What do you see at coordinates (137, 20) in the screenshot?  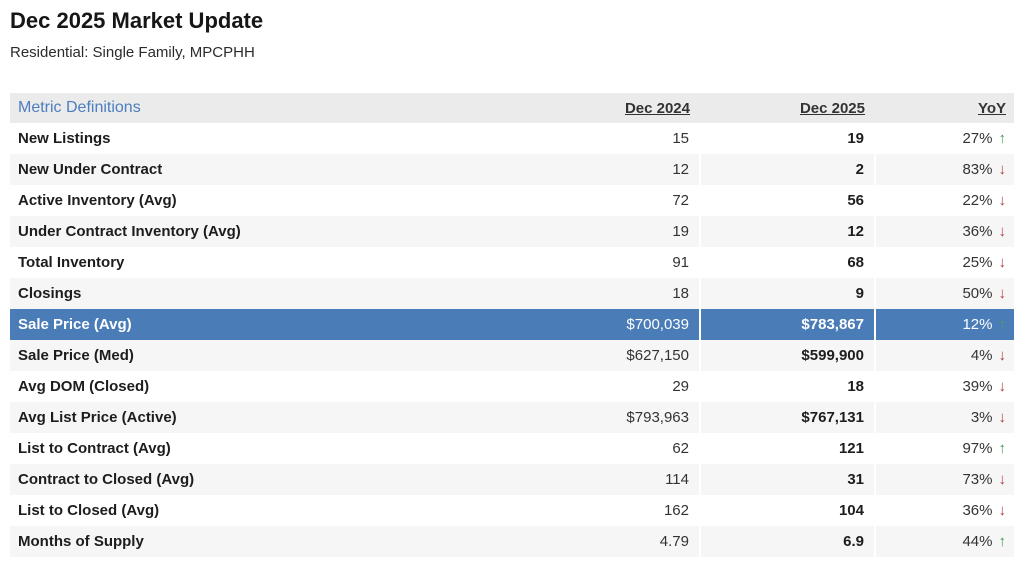 I see `page-title: Dec 2025 Market Update` at bounding box center [137, 20].